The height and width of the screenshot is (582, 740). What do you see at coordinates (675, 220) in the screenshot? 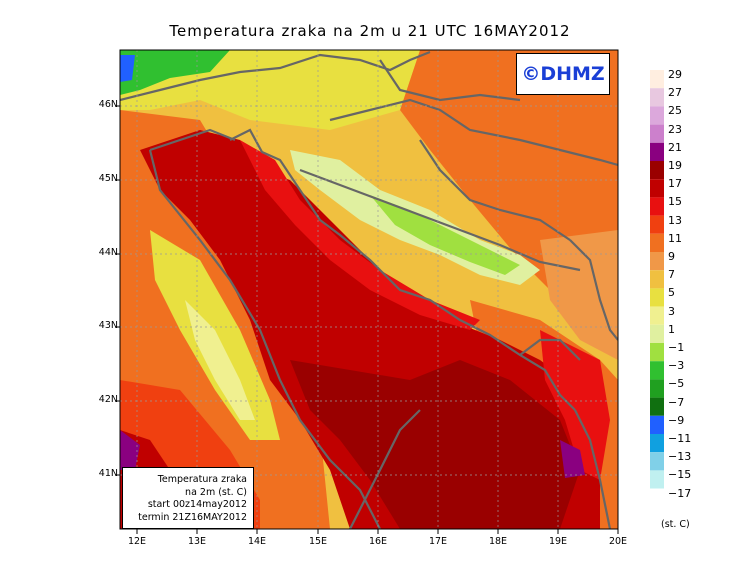
I see `legend-label: 13` at bounding box center [675, 220].